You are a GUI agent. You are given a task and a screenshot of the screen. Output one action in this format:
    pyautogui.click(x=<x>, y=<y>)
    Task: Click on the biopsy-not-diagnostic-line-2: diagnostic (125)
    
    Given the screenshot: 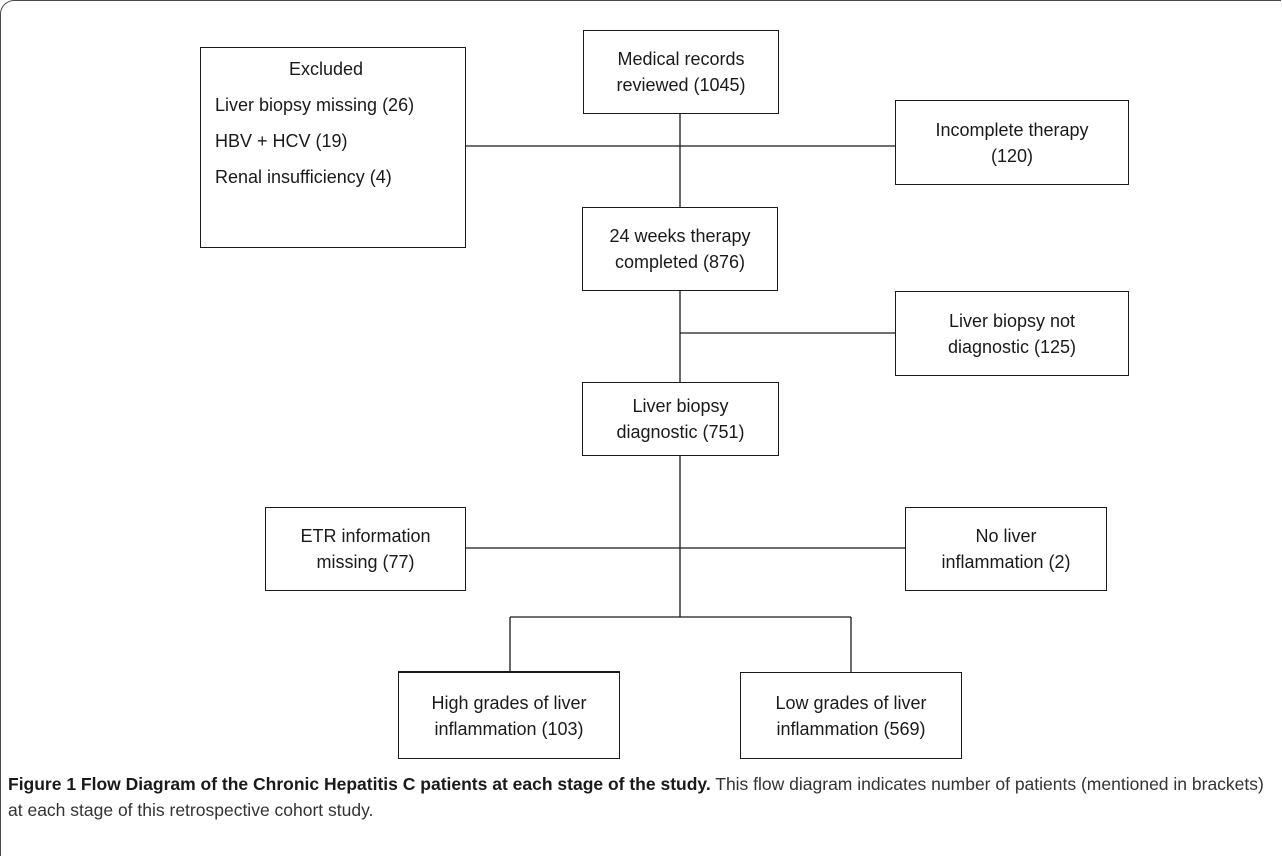 What is the action you would take?
    pyautogui.click(x=1012, y=346)
    